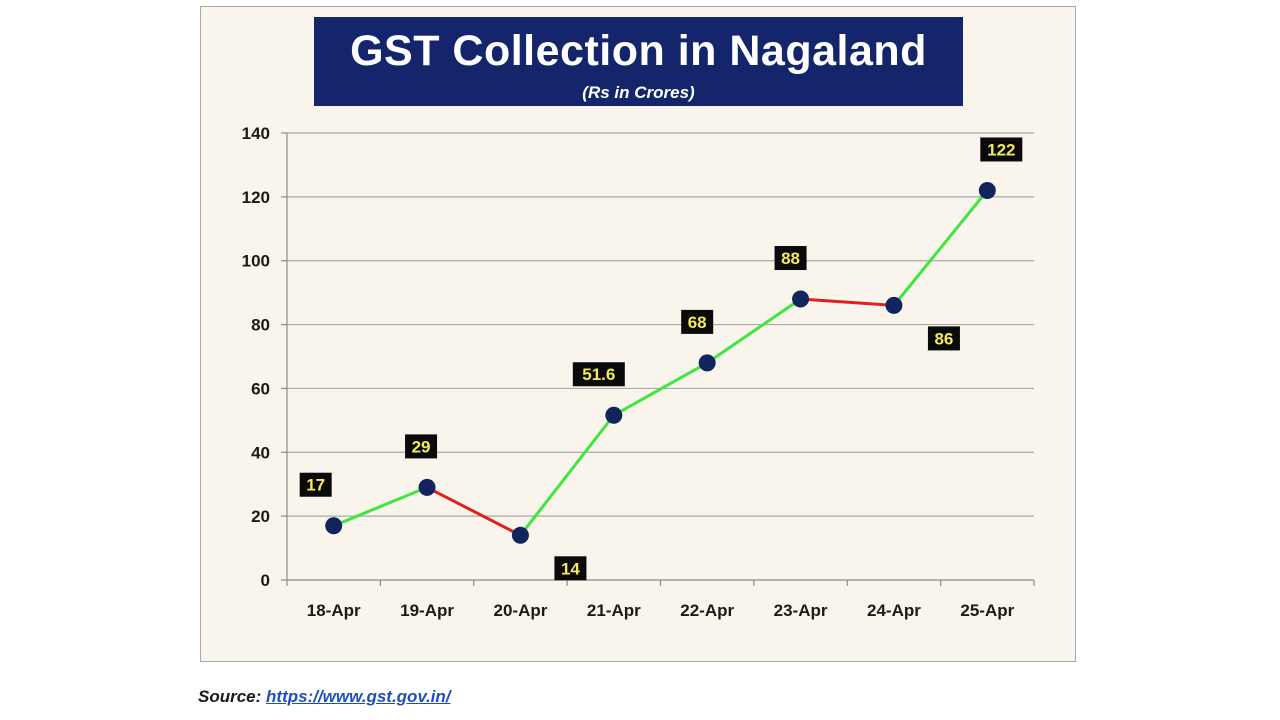 This screenshot has width=1280, height=720. Describe the element at coordinates (358, 696) in the screenshot. I see `source-link: https://www.gst.gov.in/` at that location.